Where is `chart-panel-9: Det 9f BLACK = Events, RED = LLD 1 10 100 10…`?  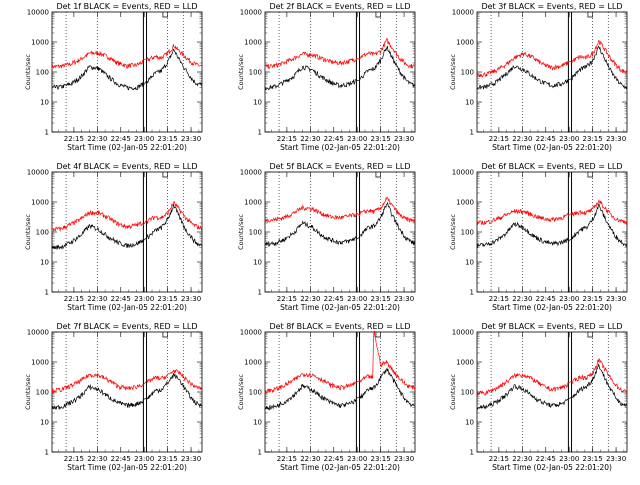 chart-panel-9: Det 9f BLACK = Events, RED = LLD 1 10 100 10… is located at coordinates (538, 397).